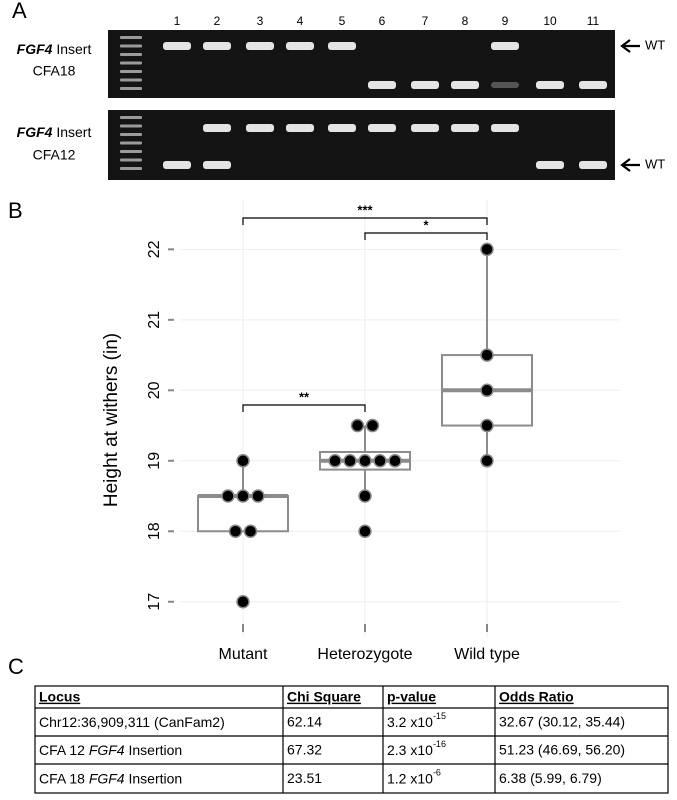 Image resolution: width=677 pixels, height=800 pixels. I want to click on table-cell: Chr12:36,909,311 (CanFam2), so click(132, 722).